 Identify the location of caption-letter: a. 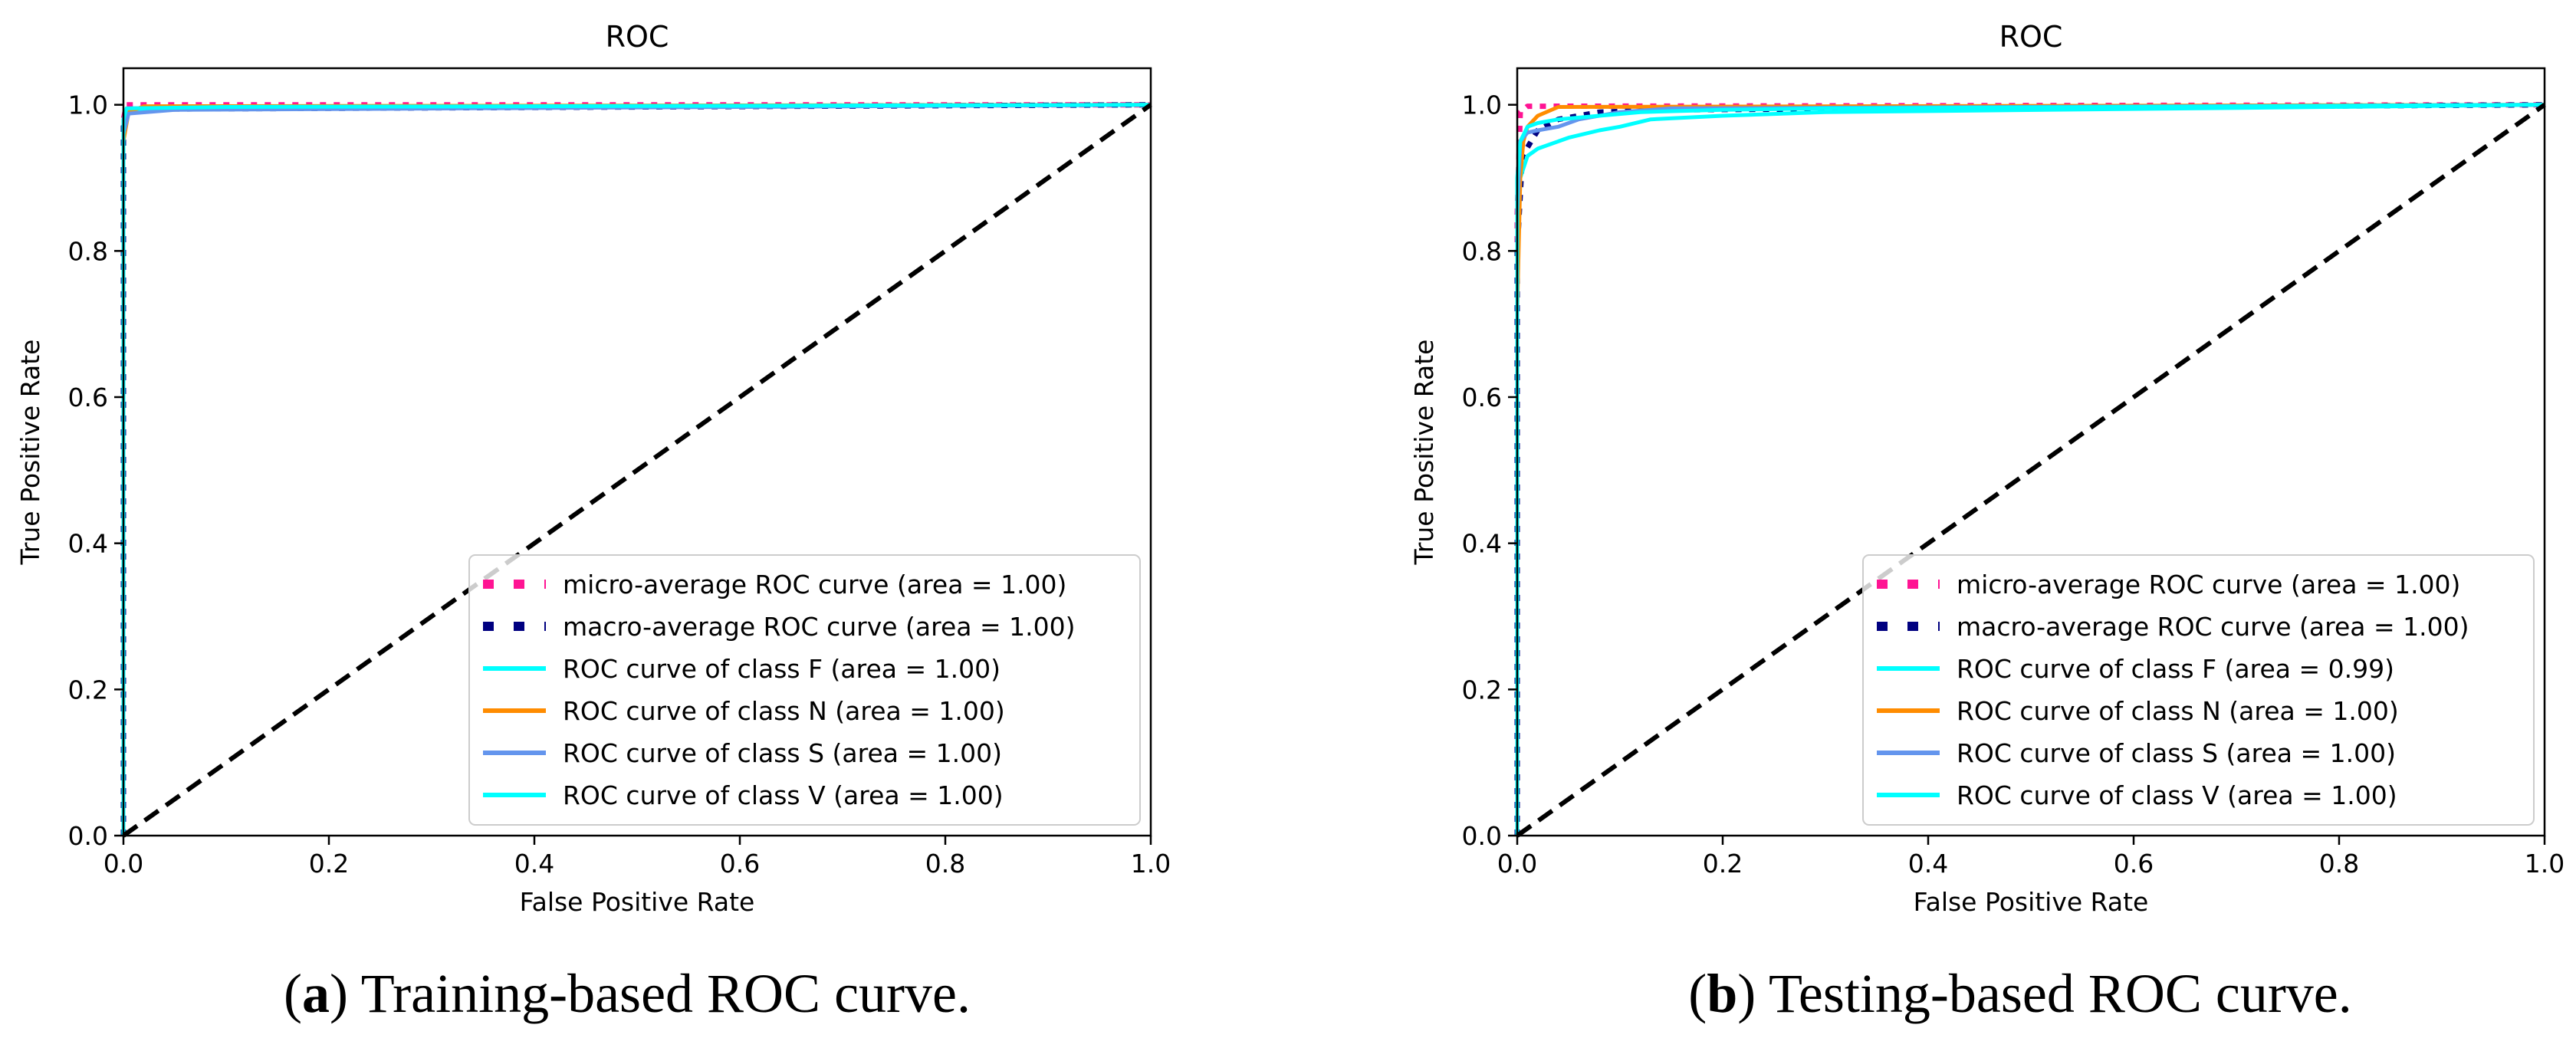
(316, 993).